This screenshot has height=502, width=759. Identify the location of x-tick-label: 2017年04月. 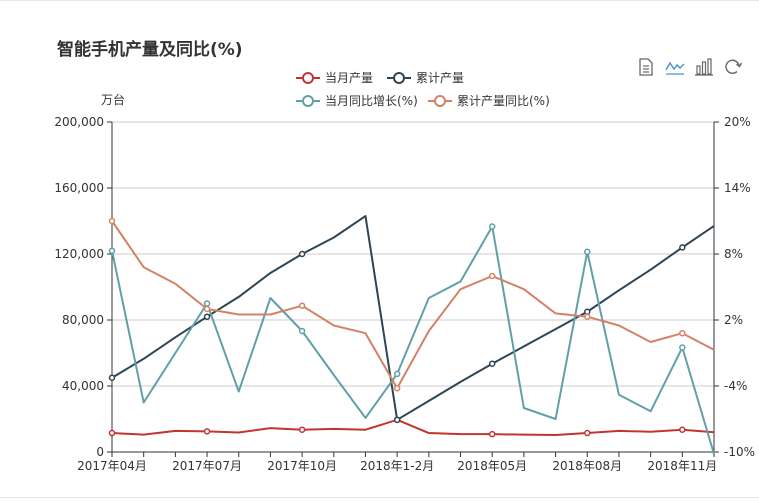
(112, 466).